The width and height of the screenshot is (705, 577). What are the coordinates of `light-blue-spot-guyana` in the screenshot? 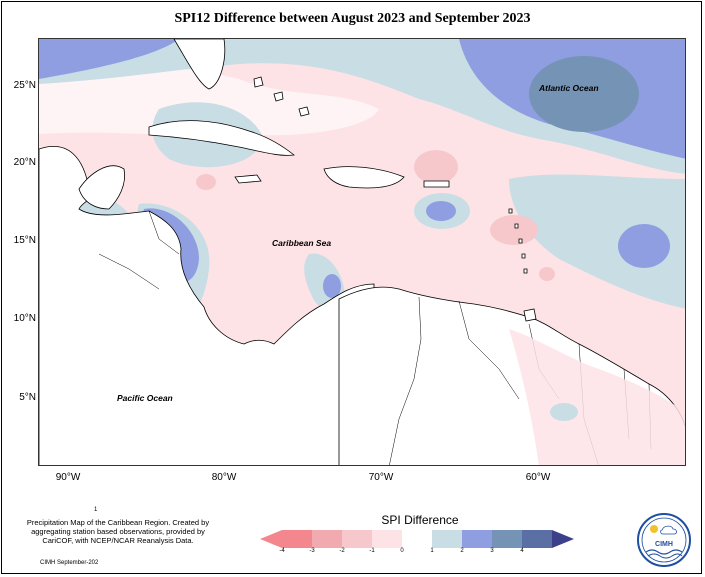 It's located at (564, 412).